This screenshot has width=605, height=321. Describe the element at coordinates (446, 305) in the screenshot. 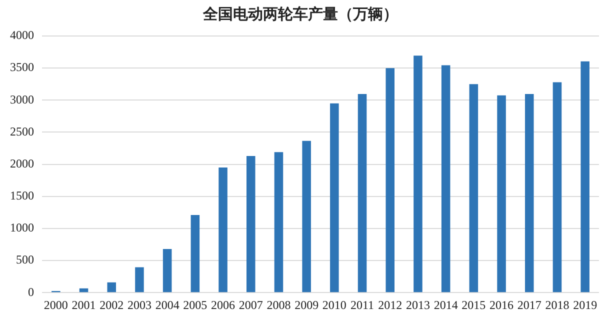

I see `x-tick-label: 2014` at that location.